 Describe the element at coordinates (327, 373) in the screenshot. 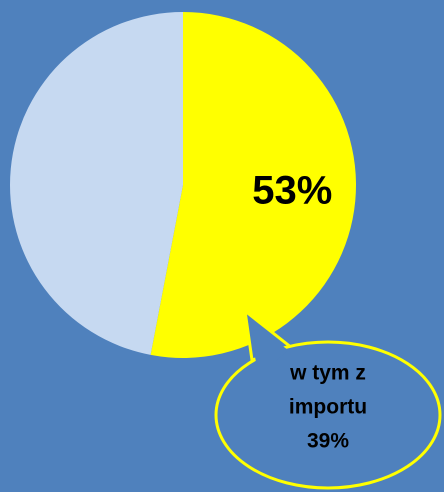

I see `annotation-line: w tym z` at that location.